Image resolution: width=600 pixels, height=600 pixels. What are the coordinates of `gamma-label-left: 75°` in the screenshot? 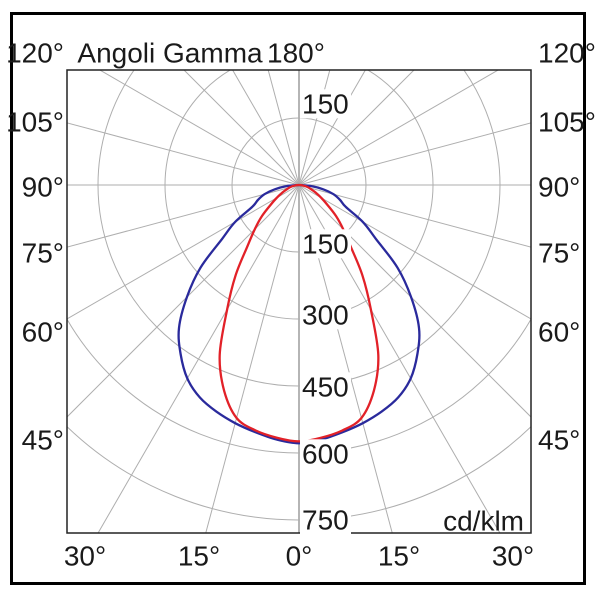 It's located at (42, 253).